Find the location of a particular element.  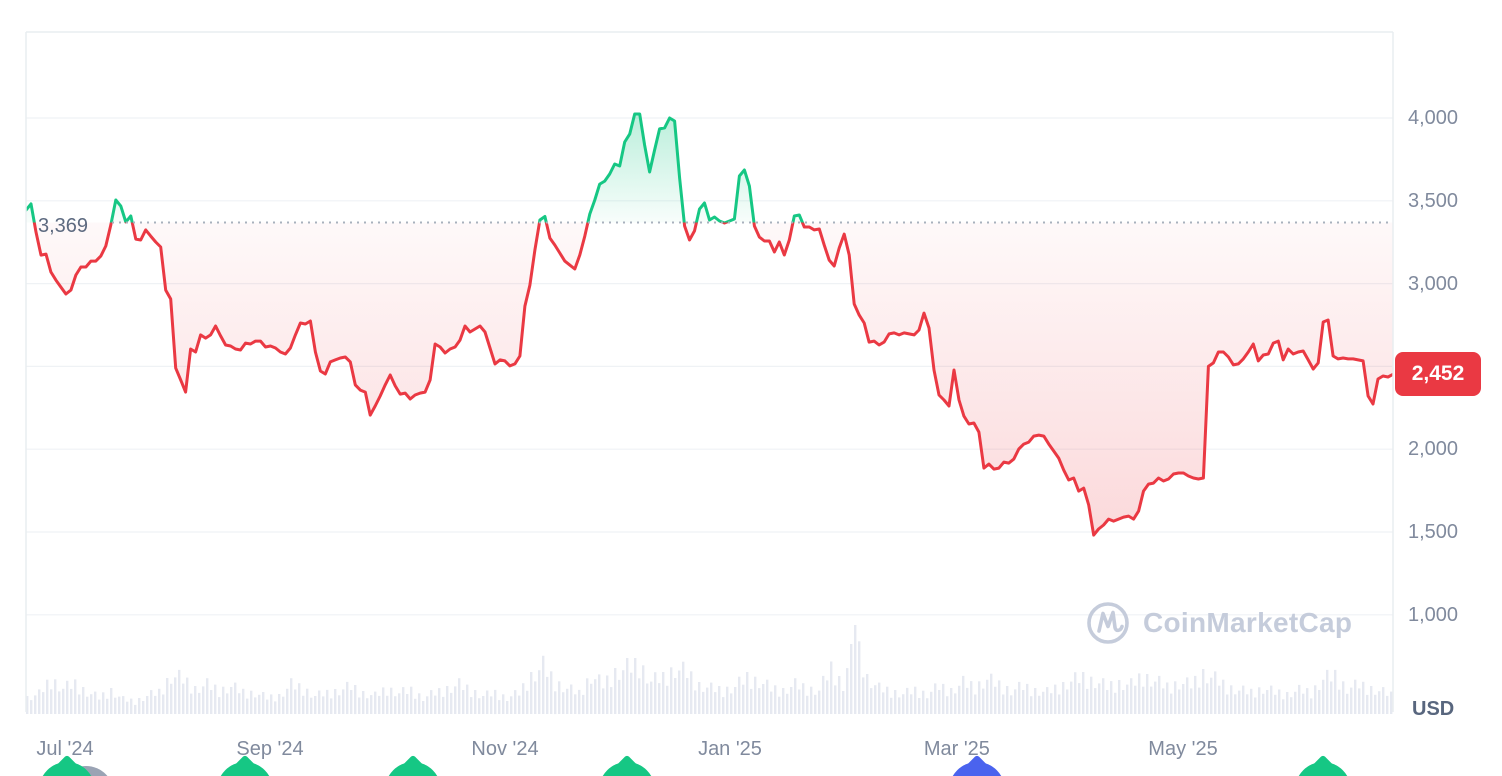

y-axis-label: 1,000 is located at coordinates (1433, 614).